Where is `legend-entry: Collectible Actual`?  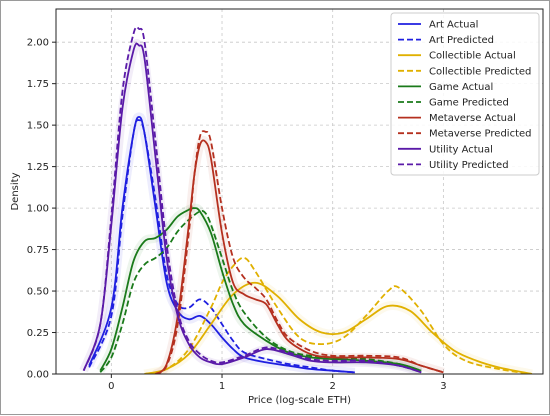
legend-entry: Collectible Actual is located at coordinates (472, 56).